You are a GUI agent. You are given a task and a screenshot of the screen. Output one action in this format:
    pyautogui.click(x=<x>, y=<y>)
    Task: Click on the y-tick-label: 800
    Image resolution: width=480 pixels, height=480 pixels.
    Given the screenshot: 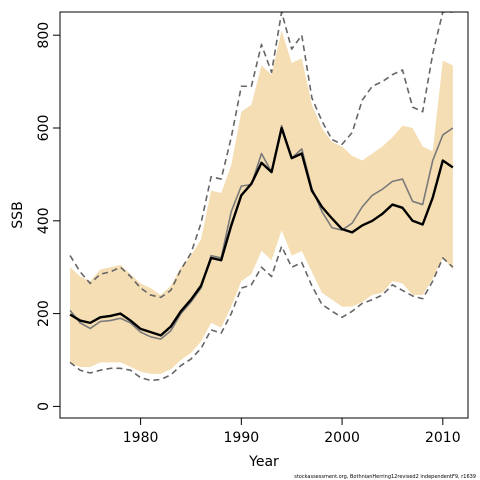 What is the action you would take?
    pyautogui.click(x=44, y=35)
    